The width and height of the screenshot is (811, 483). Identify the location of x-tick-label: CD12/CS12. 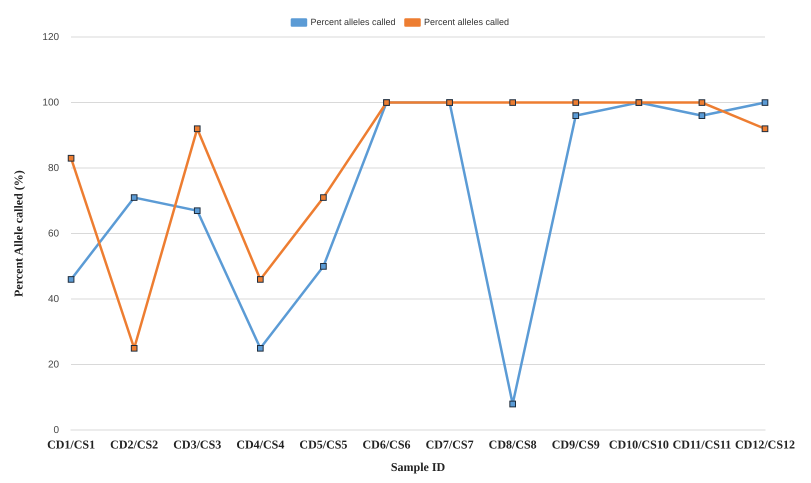
(765, 444).